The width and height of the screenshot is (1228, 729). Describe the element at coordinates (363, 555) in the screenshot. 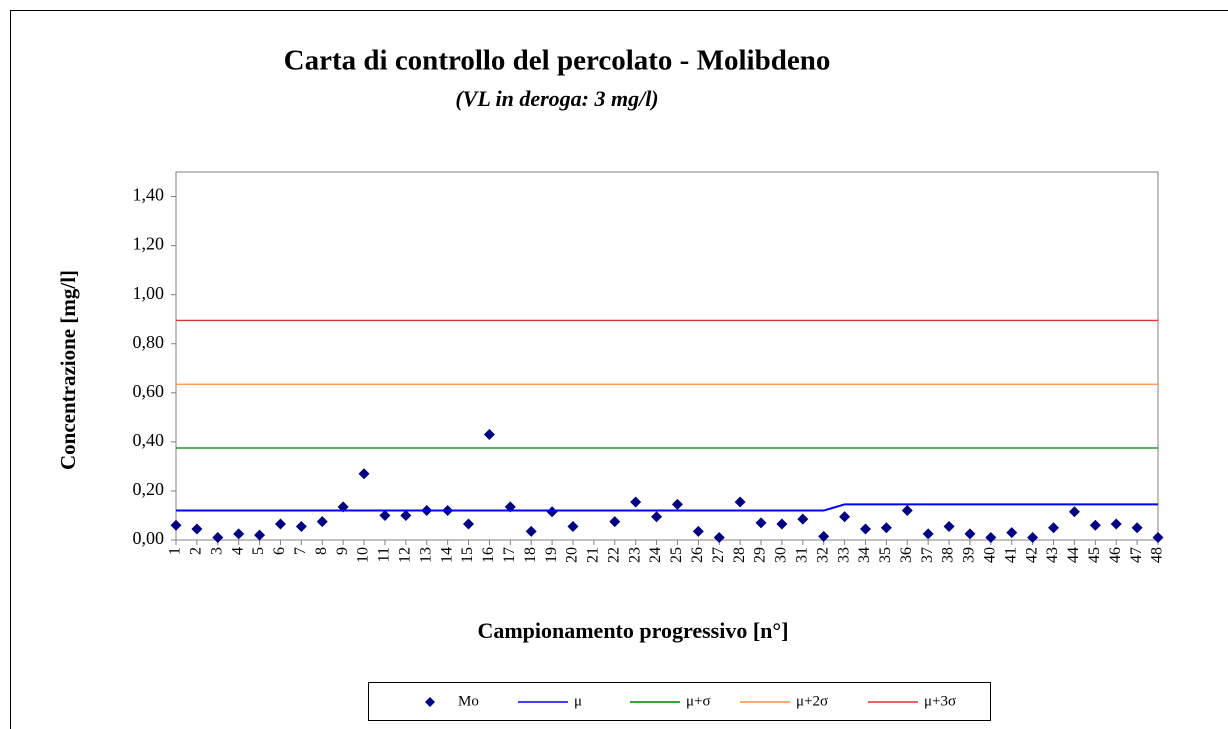

I see `x-tick-label: 10` at that location.